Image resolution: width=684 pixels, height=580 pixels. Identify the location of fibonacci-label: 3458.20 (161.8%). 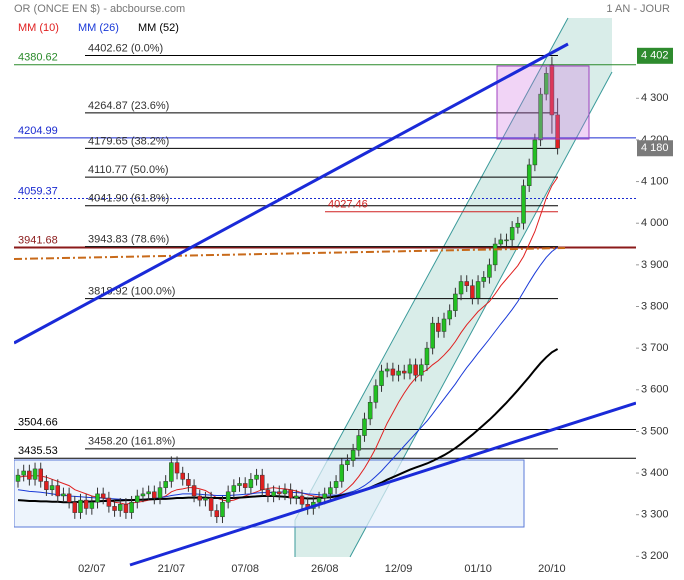
(131, 442).